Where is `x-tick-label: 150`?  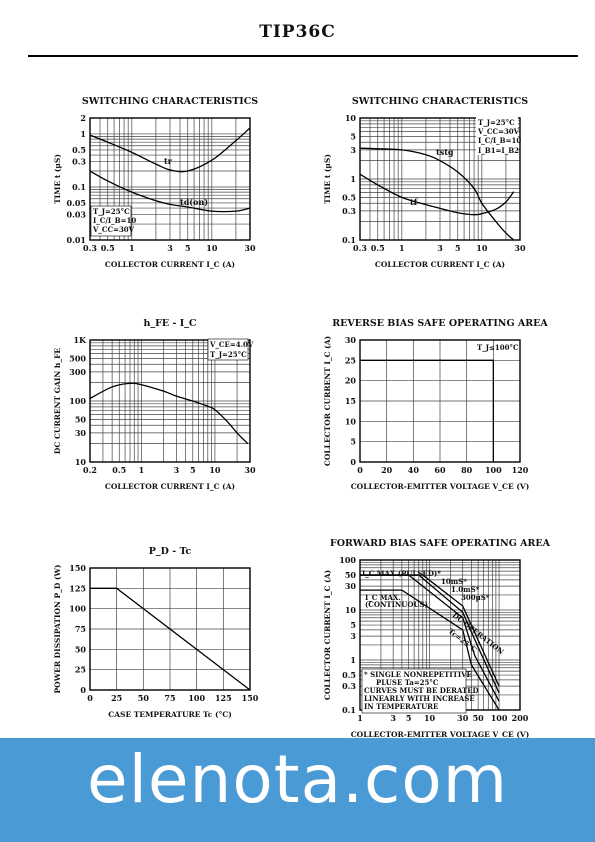
x-tick-label: 150 is located at coordinates (250, 698).